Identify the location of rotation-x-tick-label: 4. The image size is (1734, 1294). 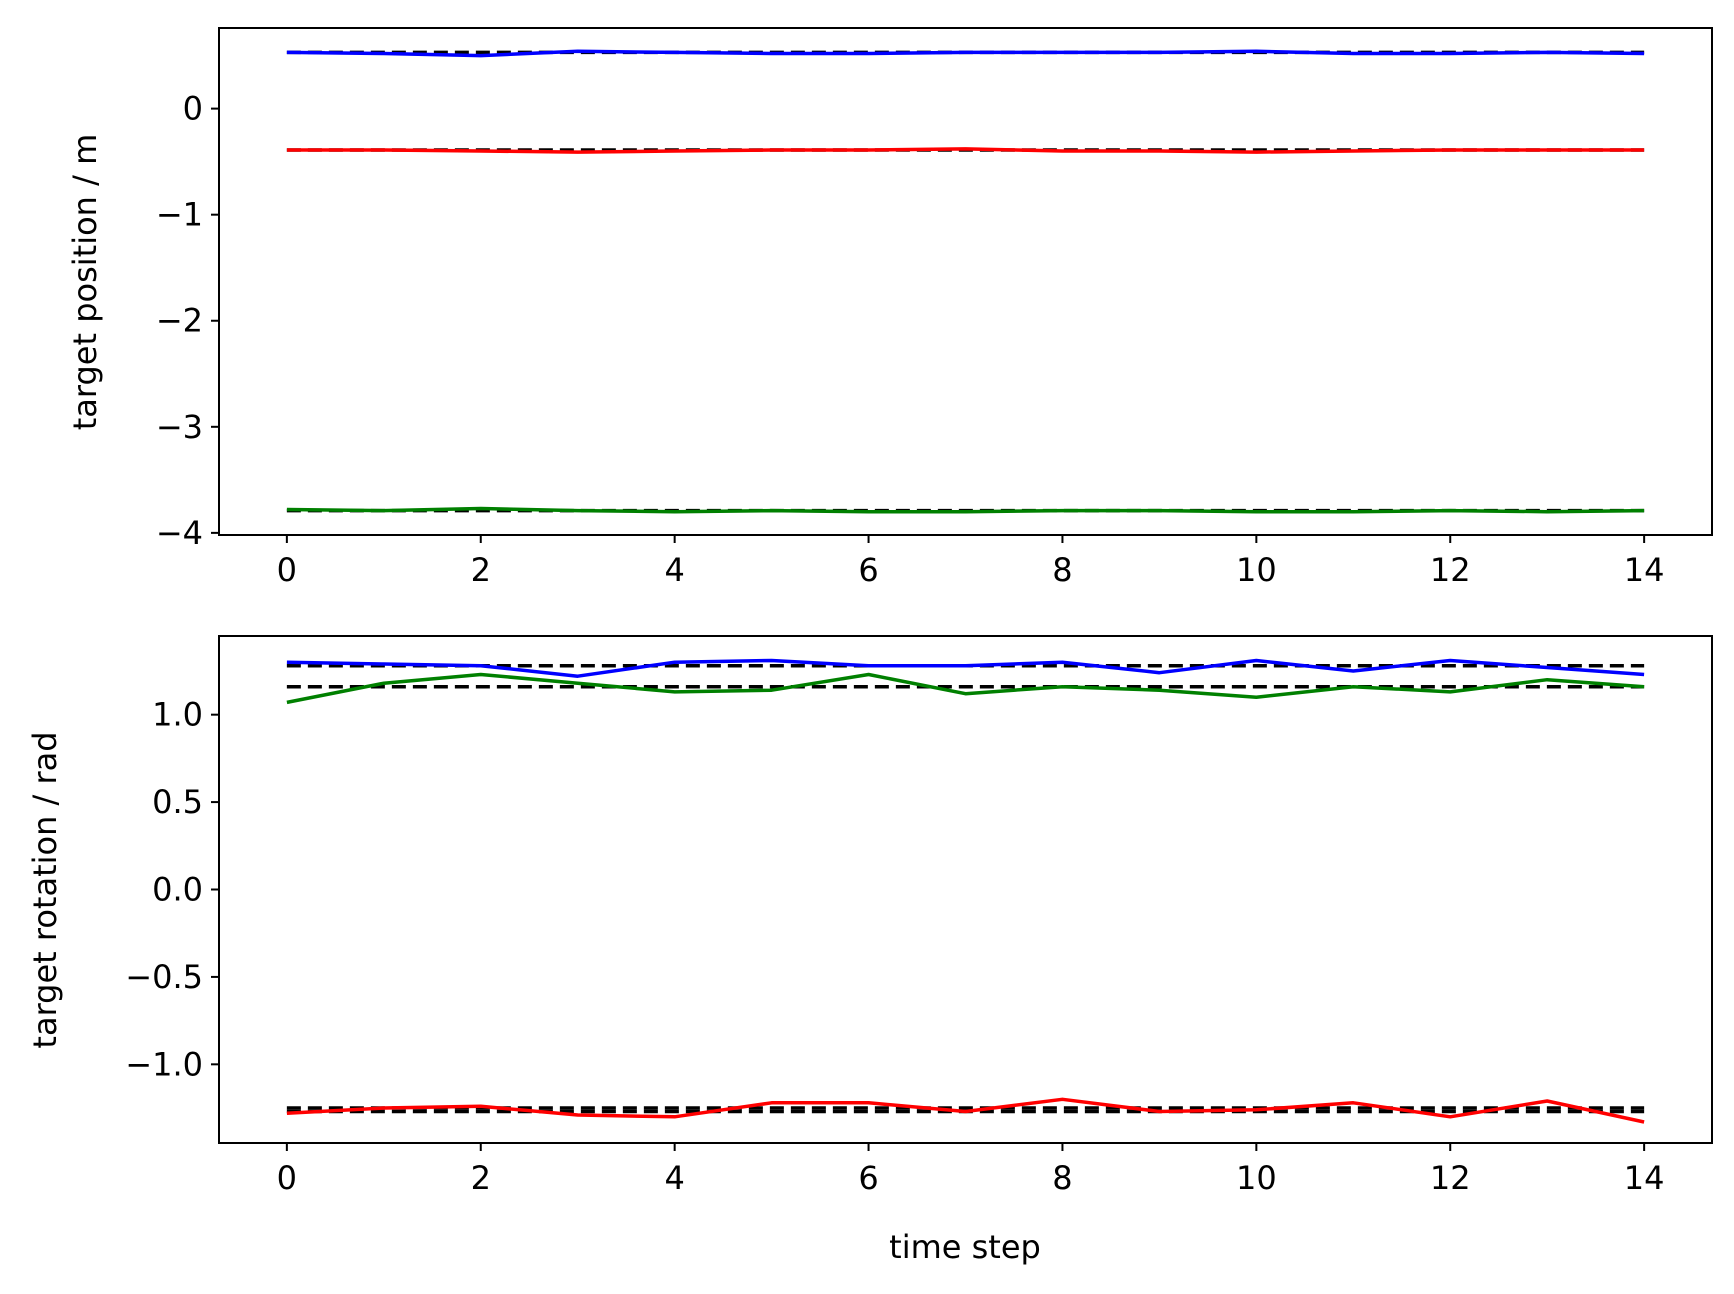
(674, 1178).